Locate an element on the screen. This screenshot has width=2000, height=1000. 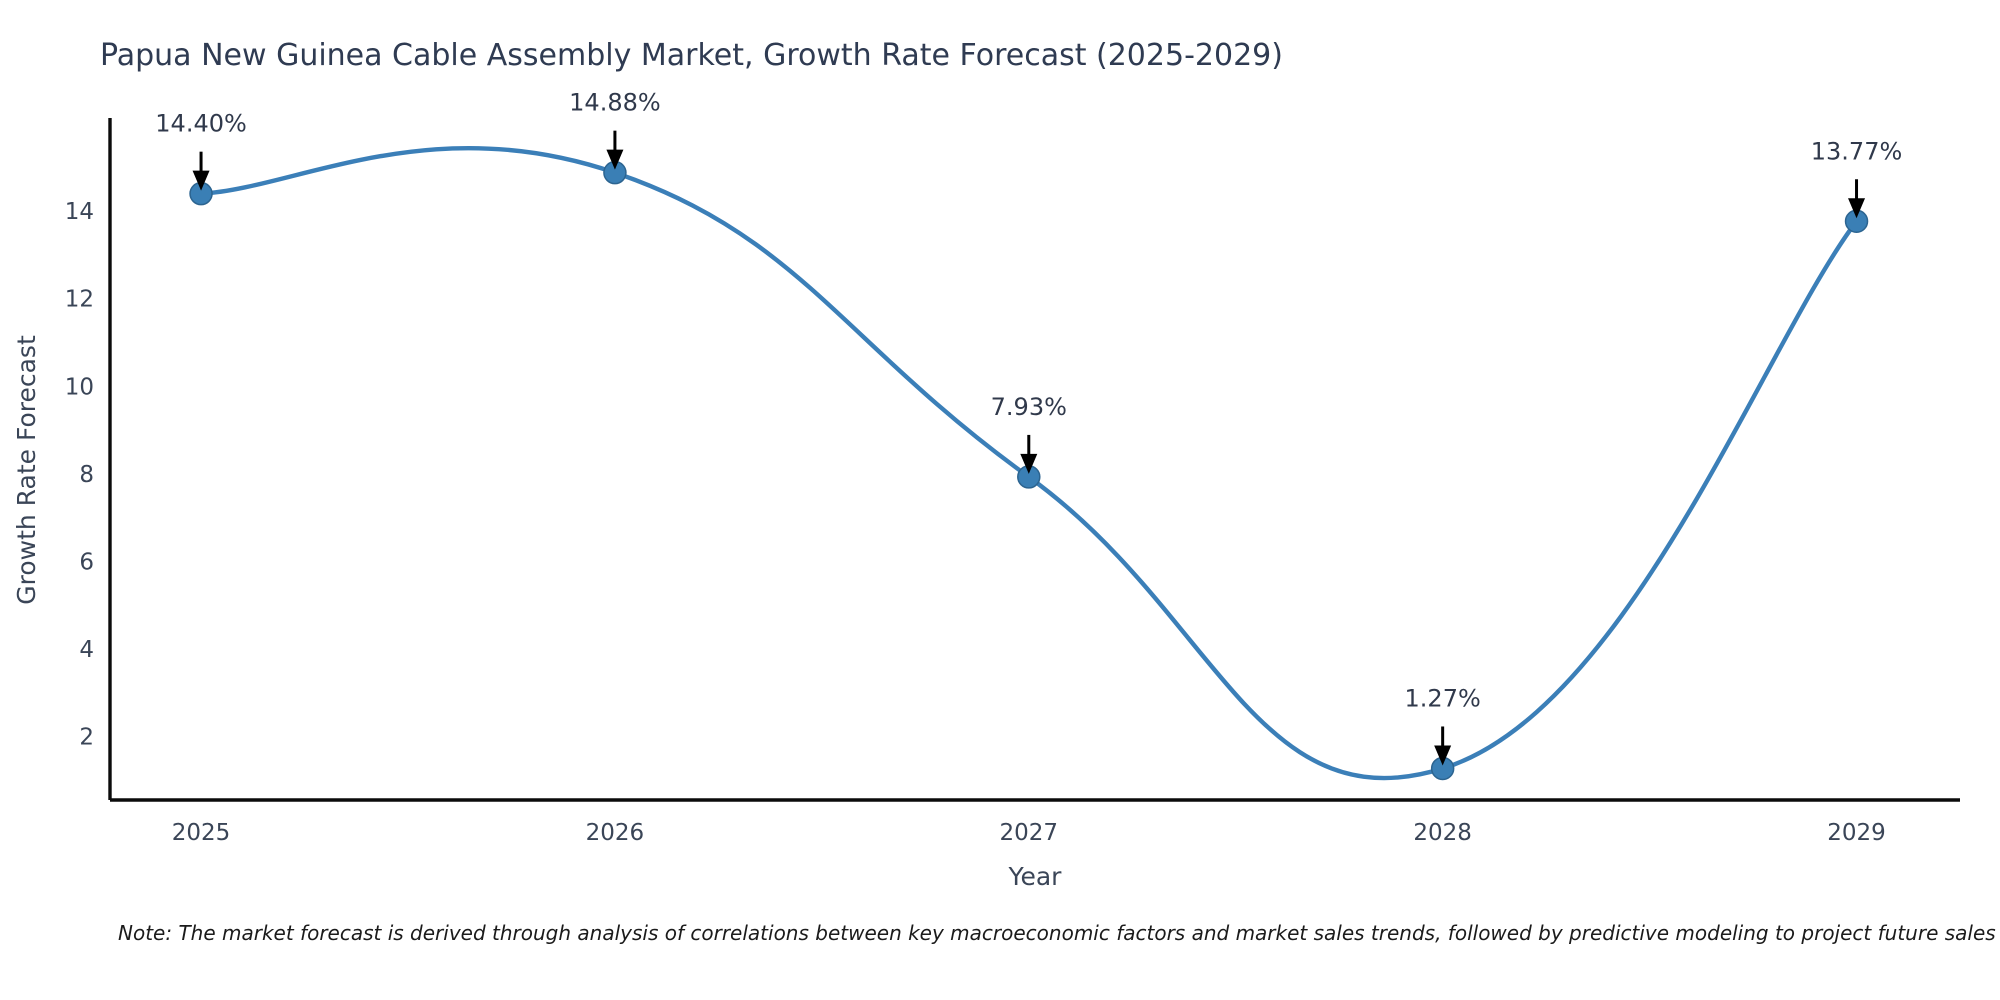
data-point-label: 7.93% is located at coordinates (1029, 407).